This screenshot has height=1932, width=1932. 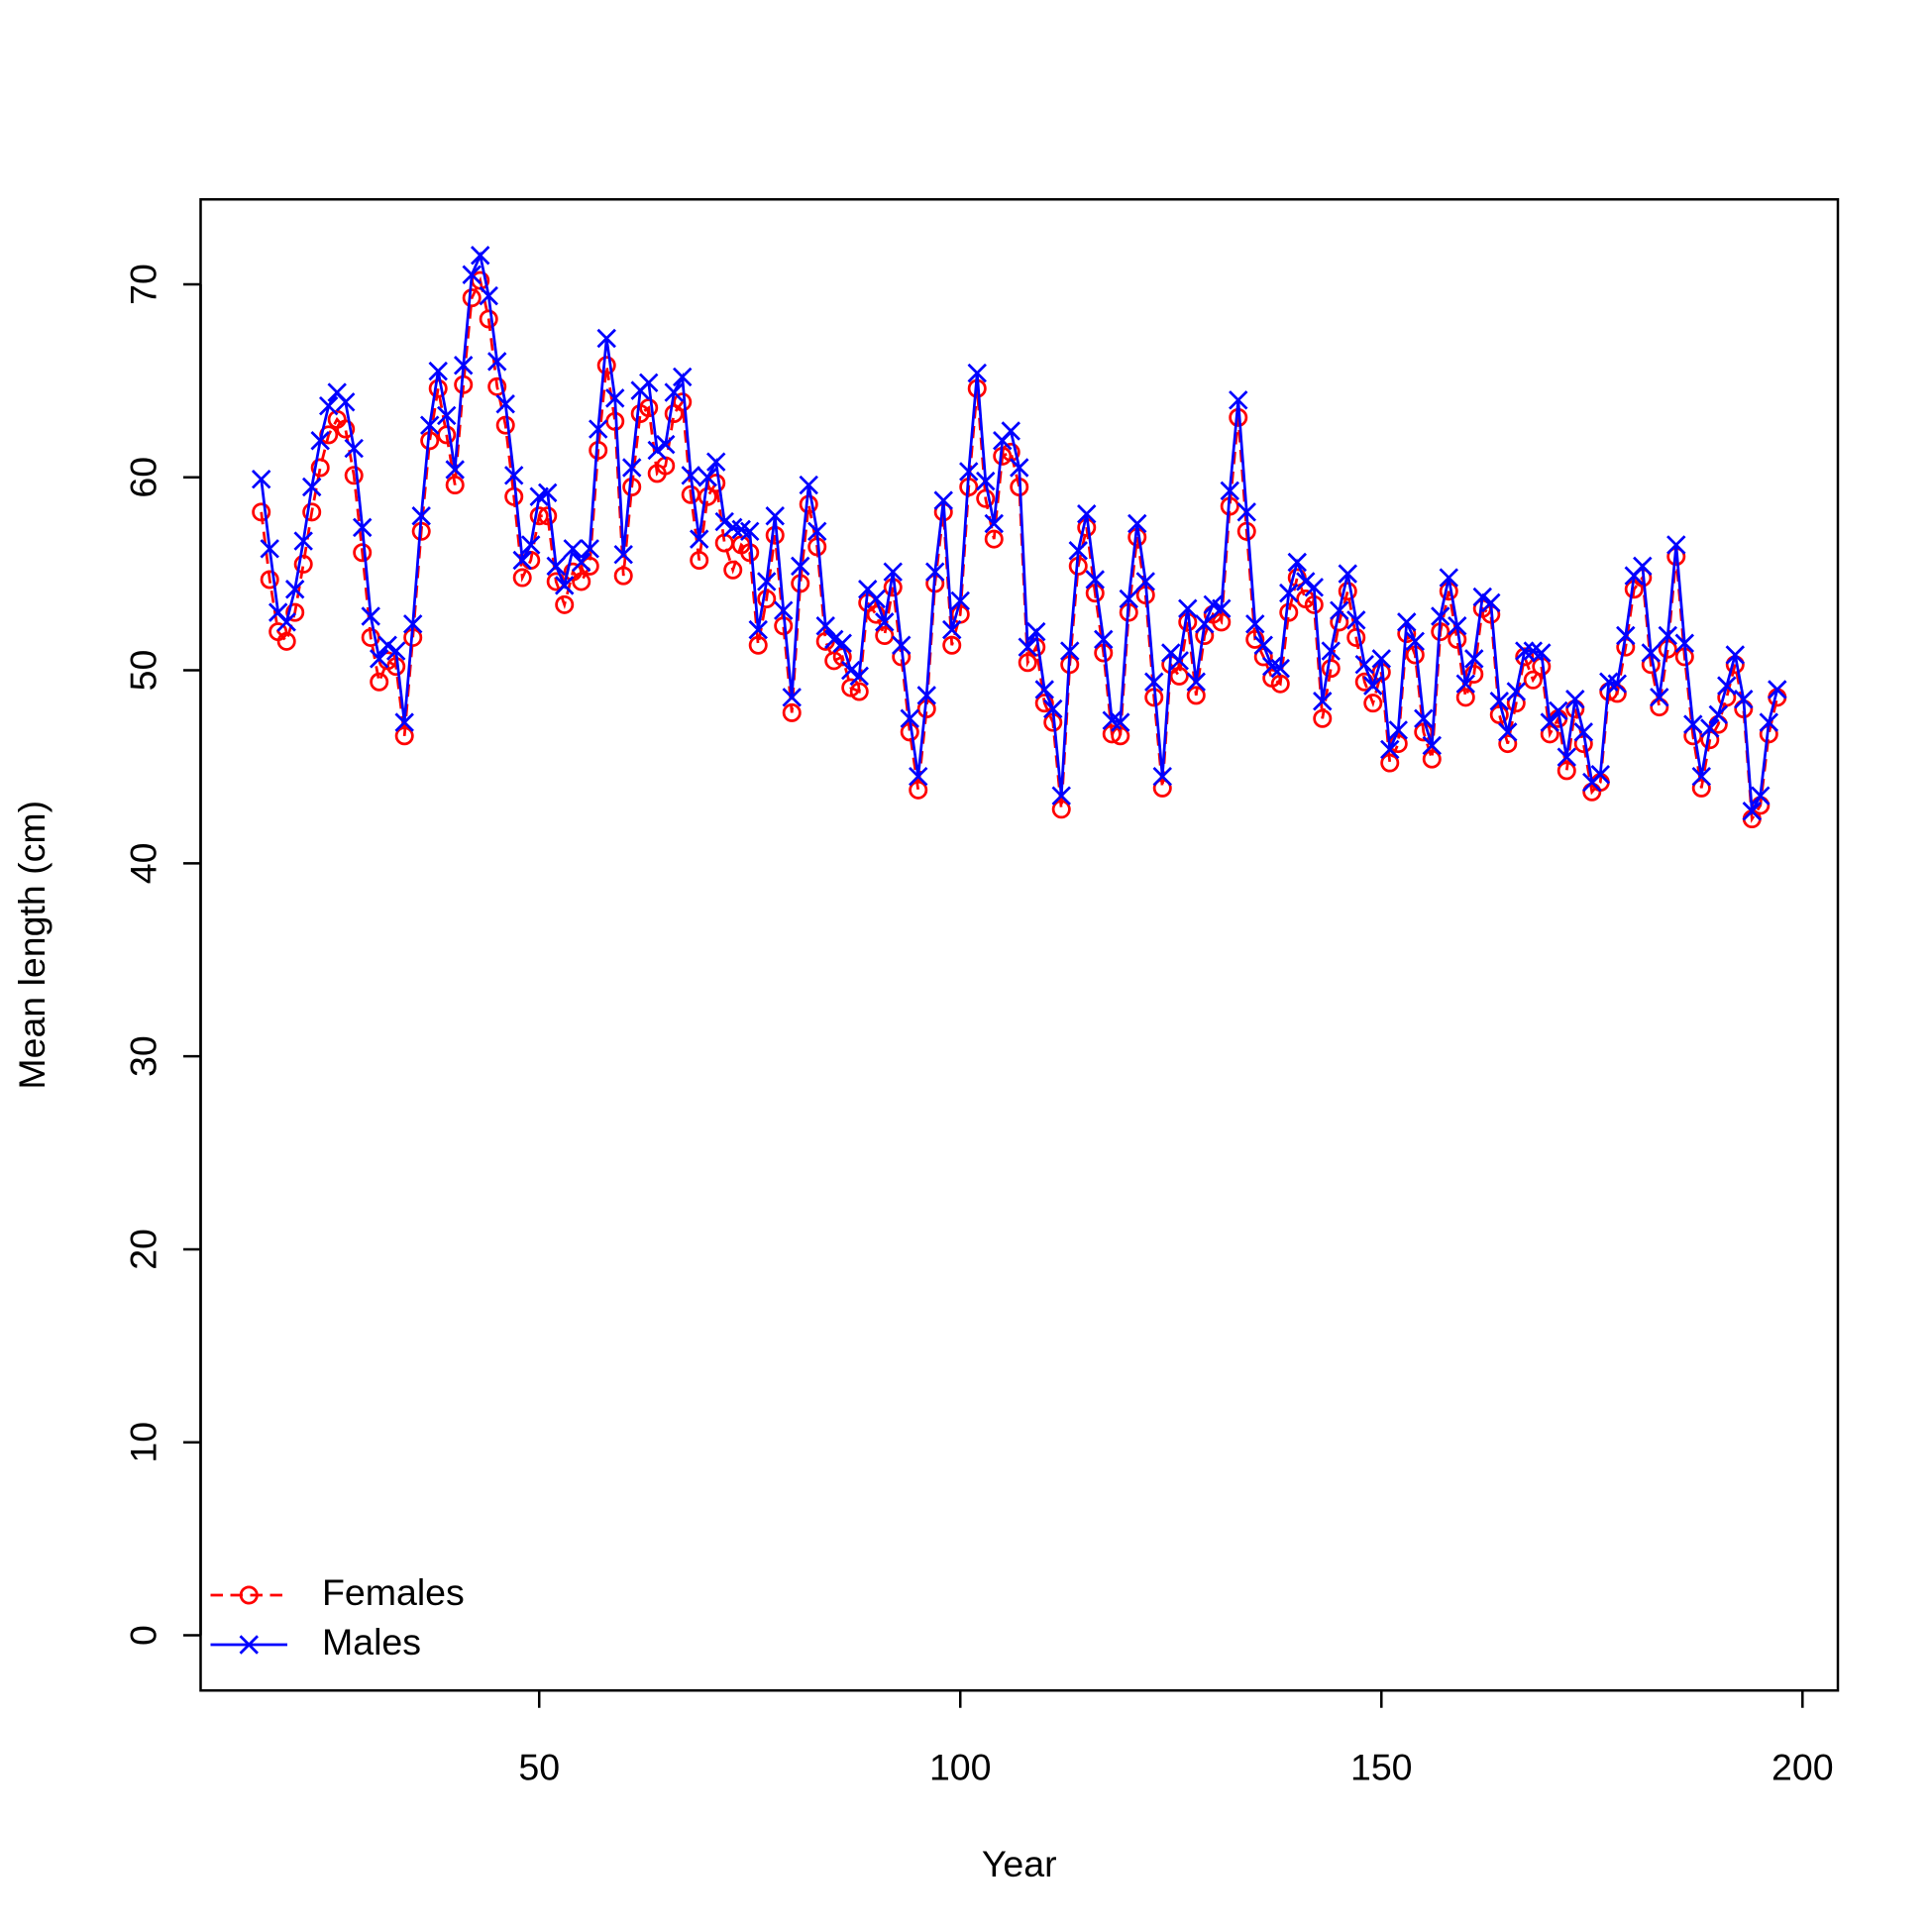 What do you see at coordinates (960, 1766) in the screenshot?
I see `x-tick-label: 100` at bounding box center [960, 1766].